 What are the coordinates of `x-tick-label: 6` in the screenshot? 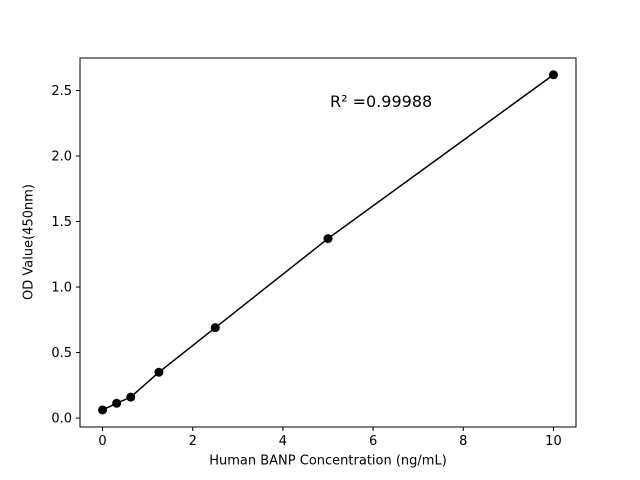 It's located at (373, 441).